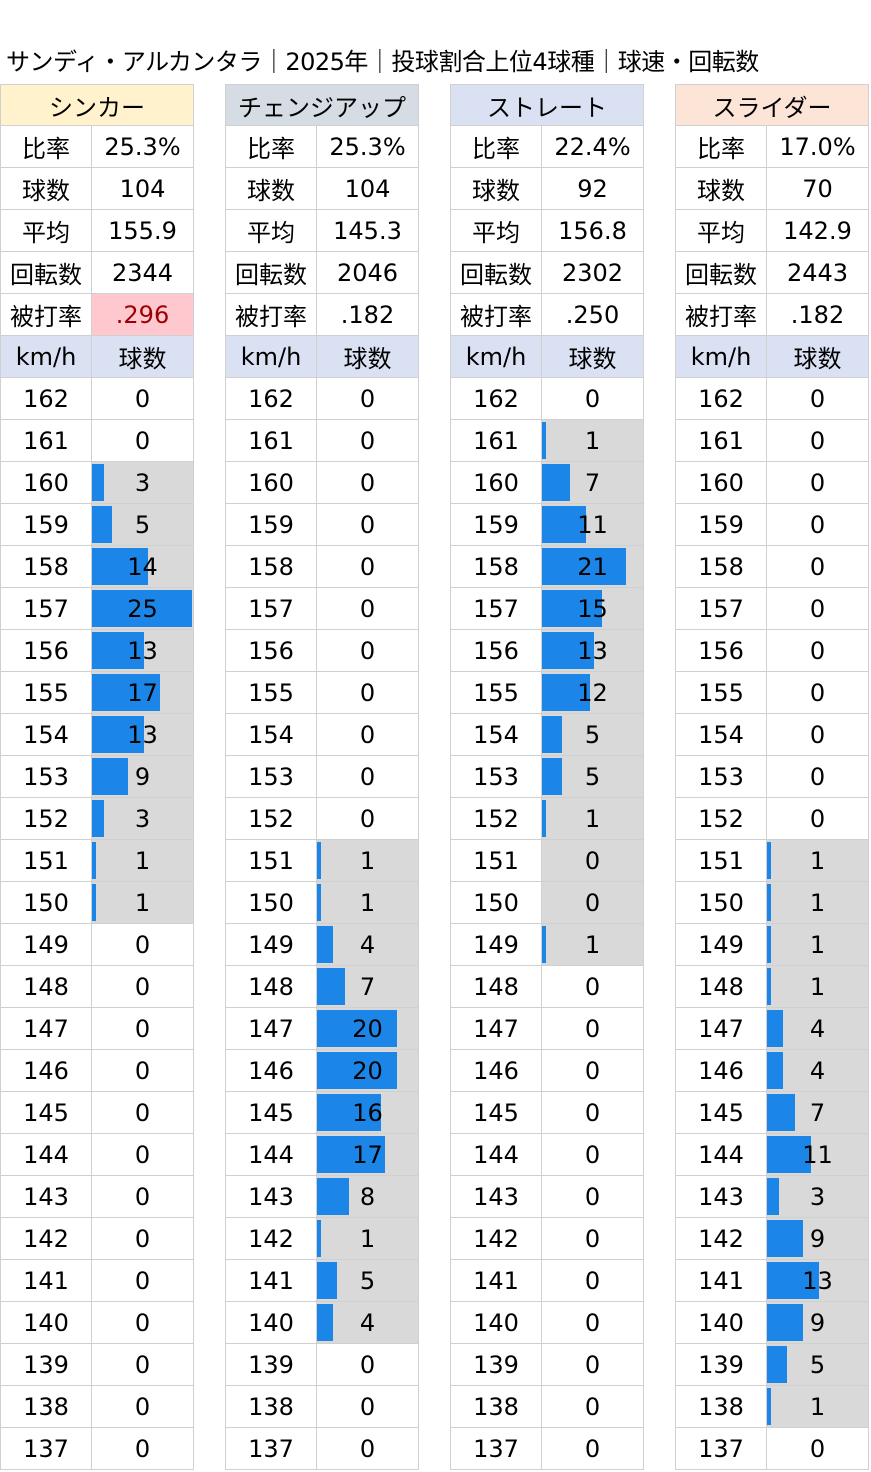 Image resolution: width=871 pixels, height=1472 pixels. I want to click on avg-speed-value: 142.9, so click(818, 231).